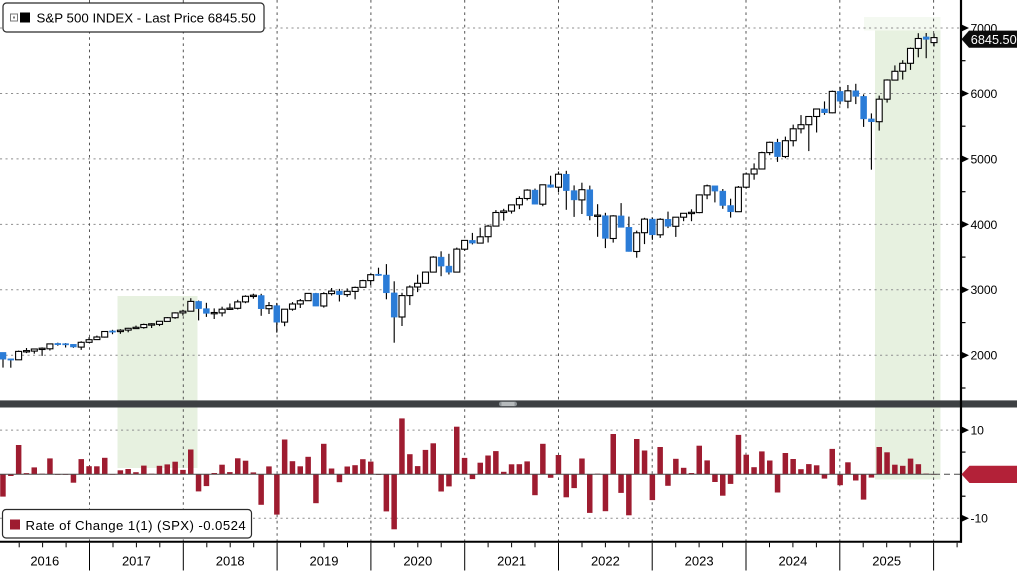 The image size is (1017, 574). Describe the element at coordinates (136, 525) in the screenshot. I see `svg-text:Rate of Change 1(1) (SPX) -0.0: Rate of Change 1(1) (SPX) -0.0524` at that location.